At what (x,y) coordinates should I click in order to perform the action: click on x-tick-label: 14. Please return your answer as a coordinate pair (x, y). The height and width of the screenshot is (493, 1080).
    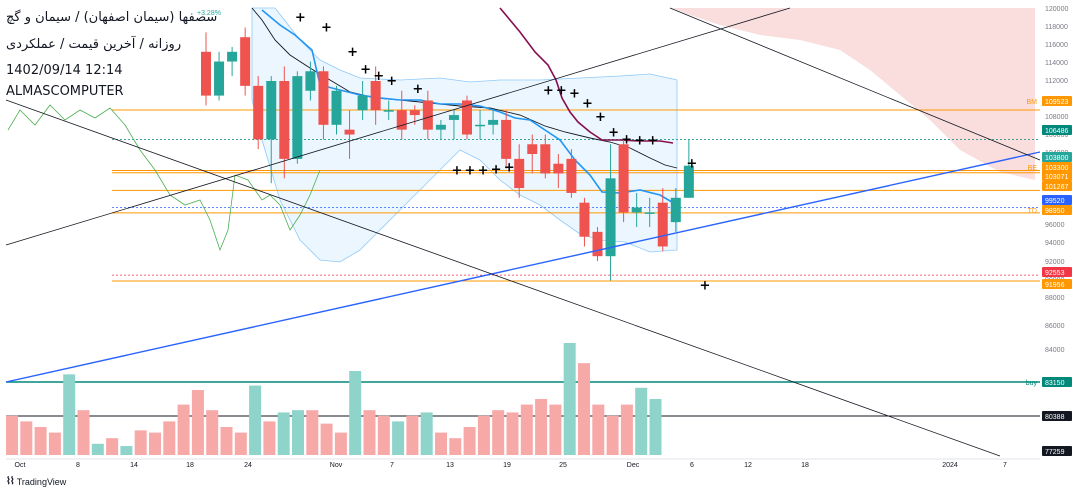
    Looking at the image, I should click on (134, 465).